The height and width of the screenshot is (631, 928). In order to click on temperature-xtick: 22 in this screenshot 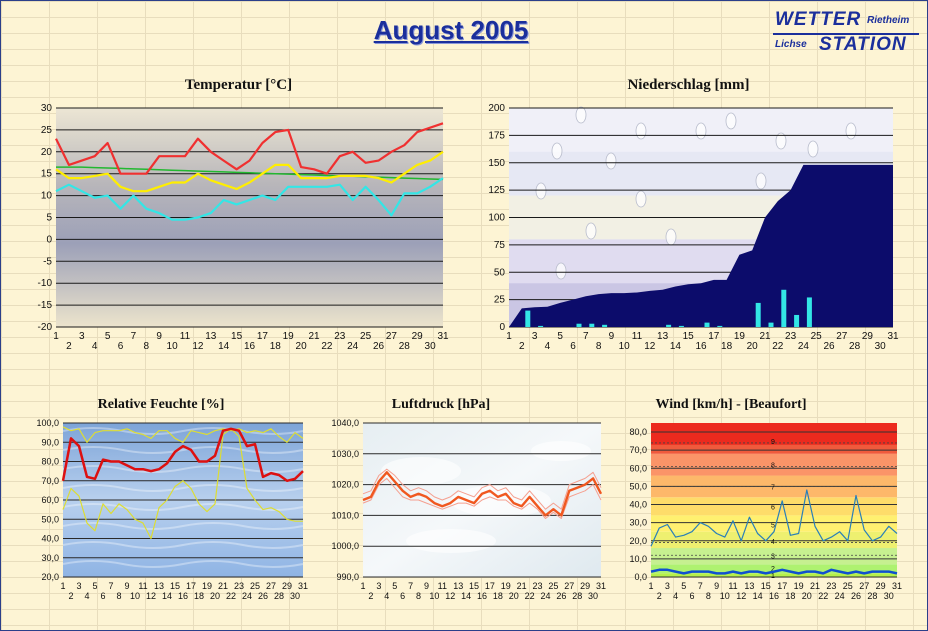, I will do `click(327, 346)`.